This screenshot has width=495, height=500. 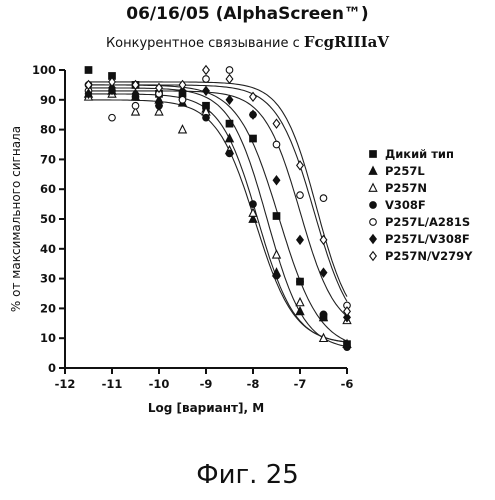 I want to click on y-tick-label: 80, so click(x=48, y=130).